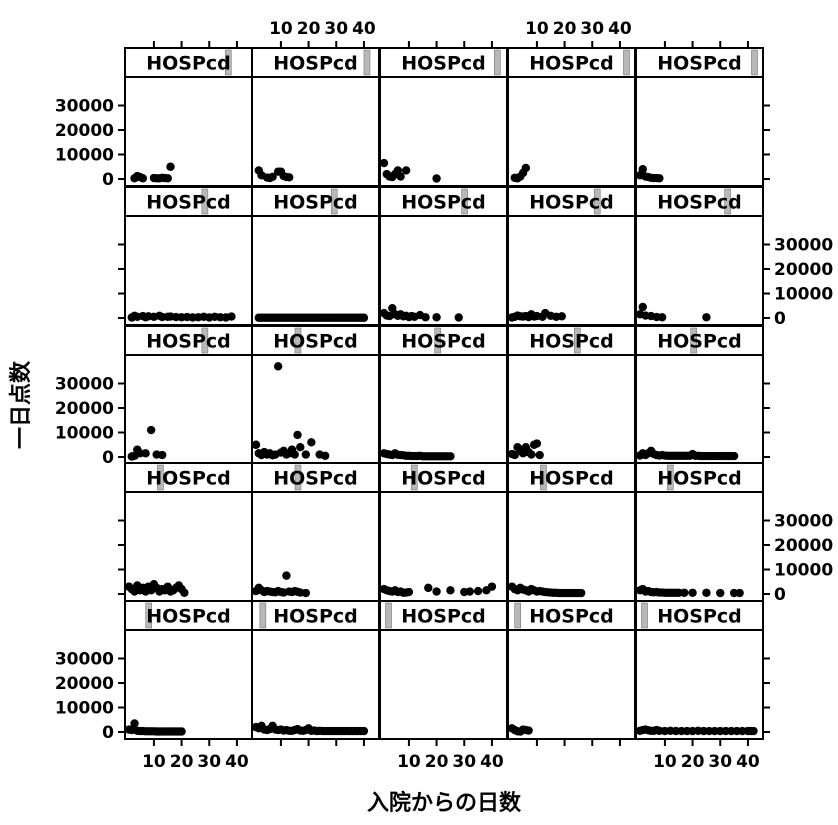 The height and width of the screenshot is (825, 838). What do you see at coordinates (444, 803) in the screenshot?
I see `x-axis-title: 入院からの日数` at bounding box center [444, 803].